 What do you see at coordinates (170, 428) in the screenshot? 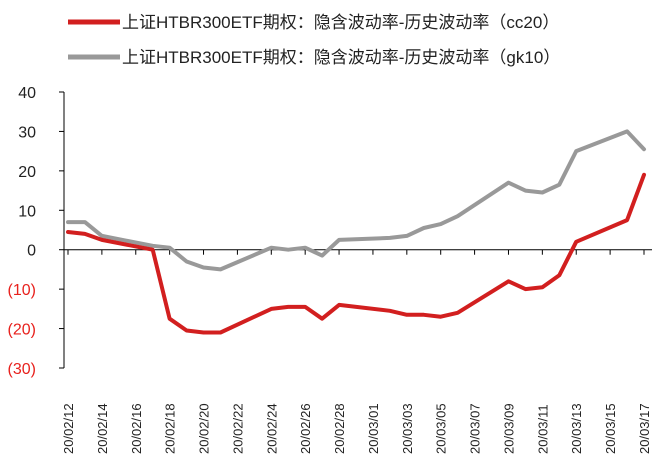
I see `x-tick-label: 20/02/18` at bounding box center [170, 428].